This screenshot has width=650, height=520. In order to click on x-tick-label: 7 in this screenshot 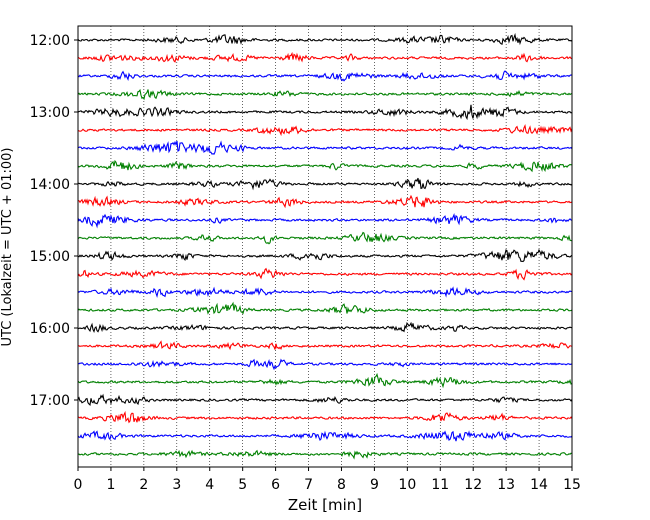, I will do `click(308, 485)`.